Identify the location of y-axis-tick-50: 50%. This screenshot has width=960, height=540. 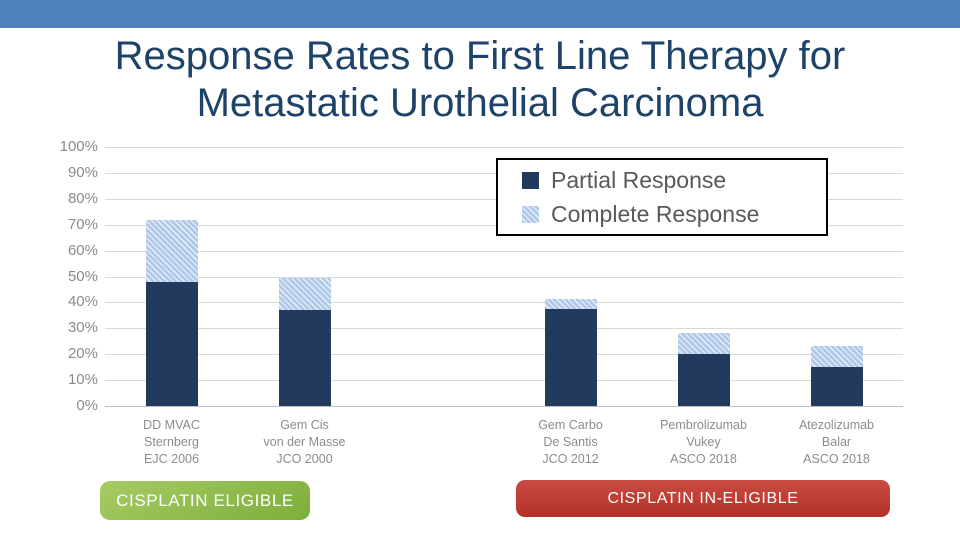
(82, 276).